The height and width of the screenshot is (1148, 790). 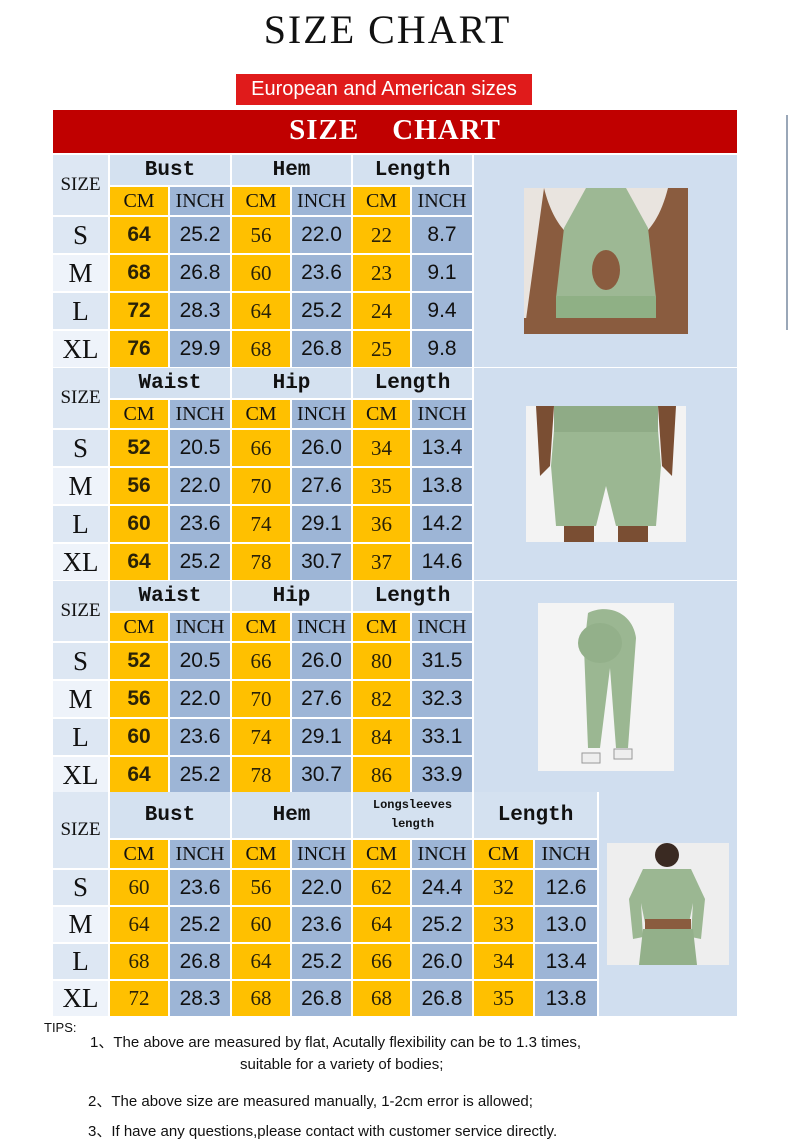 What do you see at coordinates (291, 383) in the screenshot?
I see `group-header: Hip` at bounding box center [291, 383].